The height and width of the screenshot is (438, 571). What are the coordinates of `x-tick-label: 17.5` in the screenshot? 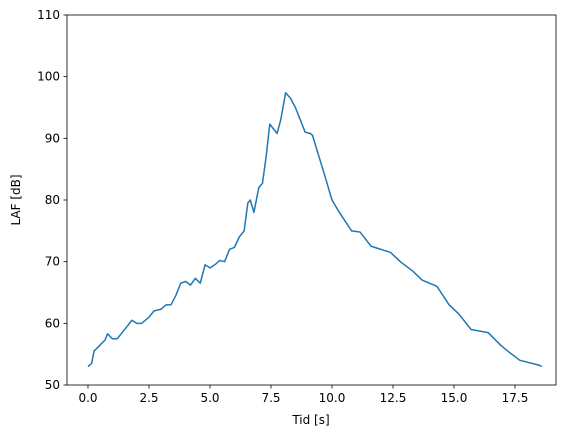 It's located at (515, 398).